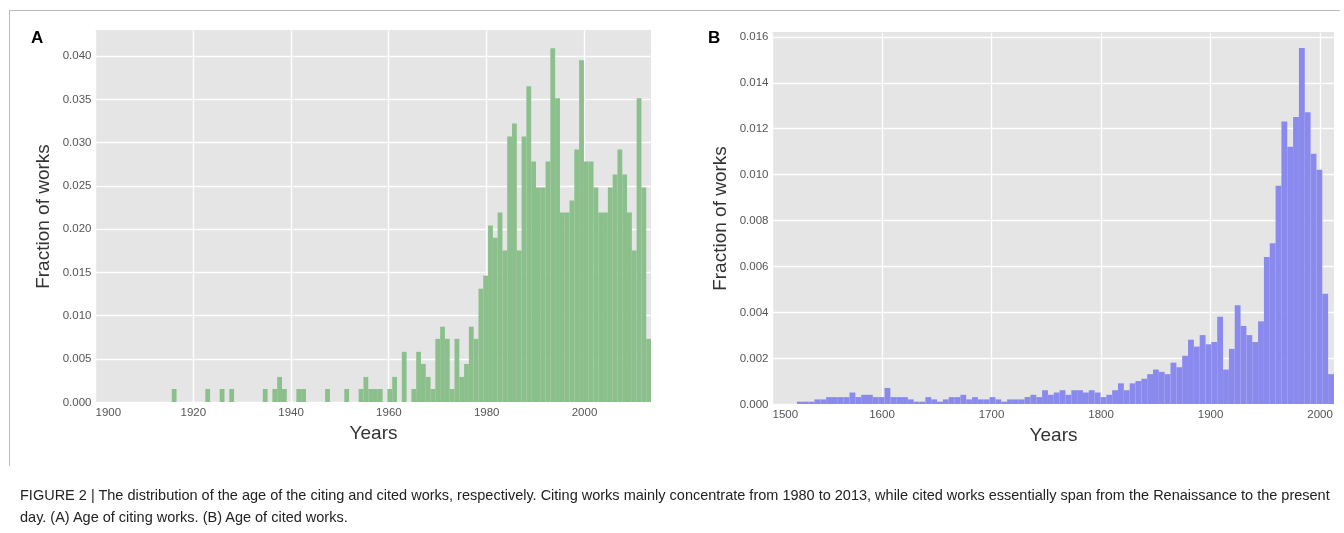 The width and height of the screenshot is (1344, 533). Describe the element at coordinates (754, 82) in the screenshot. I see `y-tick-label: 0.014` at that location.